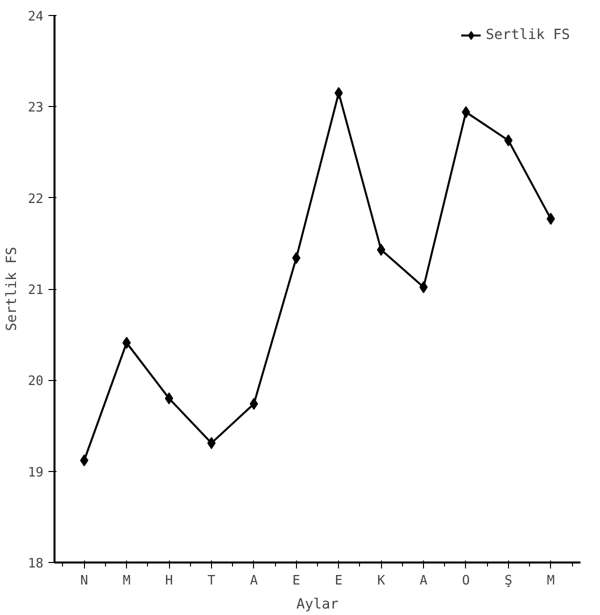 The width and height of the screenshot is (600, 615). Describe the element at coordinates (36, 382) in the screenshot. I see `y-tick-label: 20` at that location.